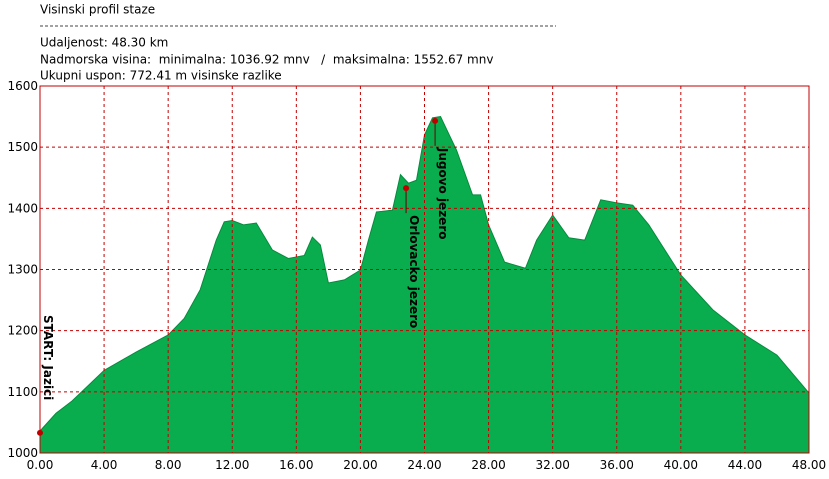  I want to click on x-tick-label: 28.00, so click(488, 465).